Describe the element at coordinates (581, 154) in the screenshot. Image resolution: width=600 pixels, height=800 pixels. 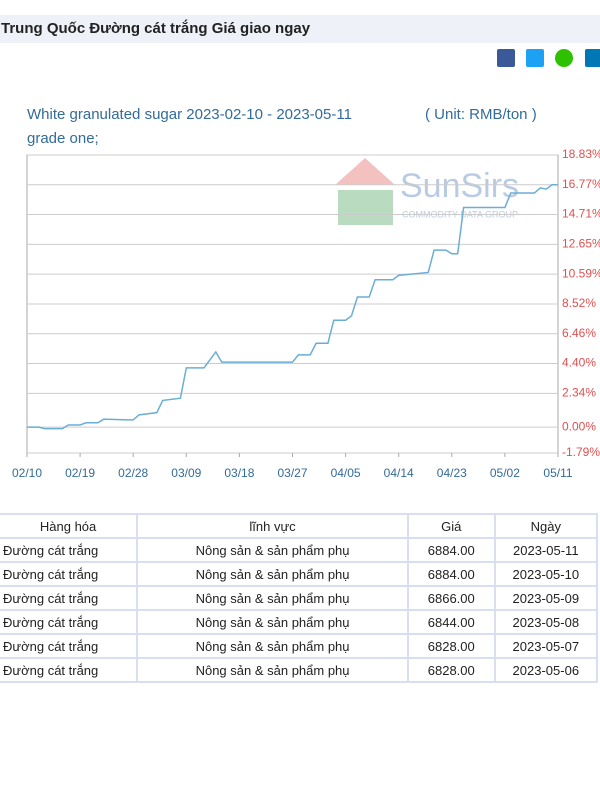
I see `y-tick-label: 18.83%` at that location.